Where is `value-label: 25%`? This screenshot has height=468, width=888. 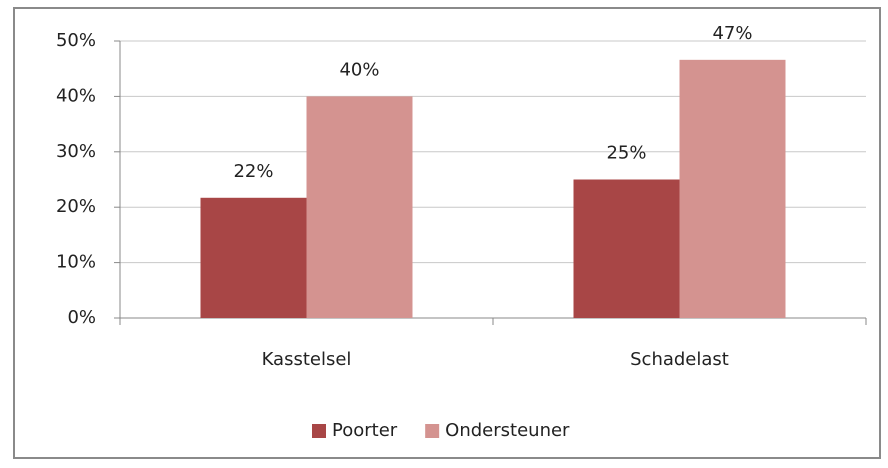
value-label: 25% is located at coordinates (626, 153).